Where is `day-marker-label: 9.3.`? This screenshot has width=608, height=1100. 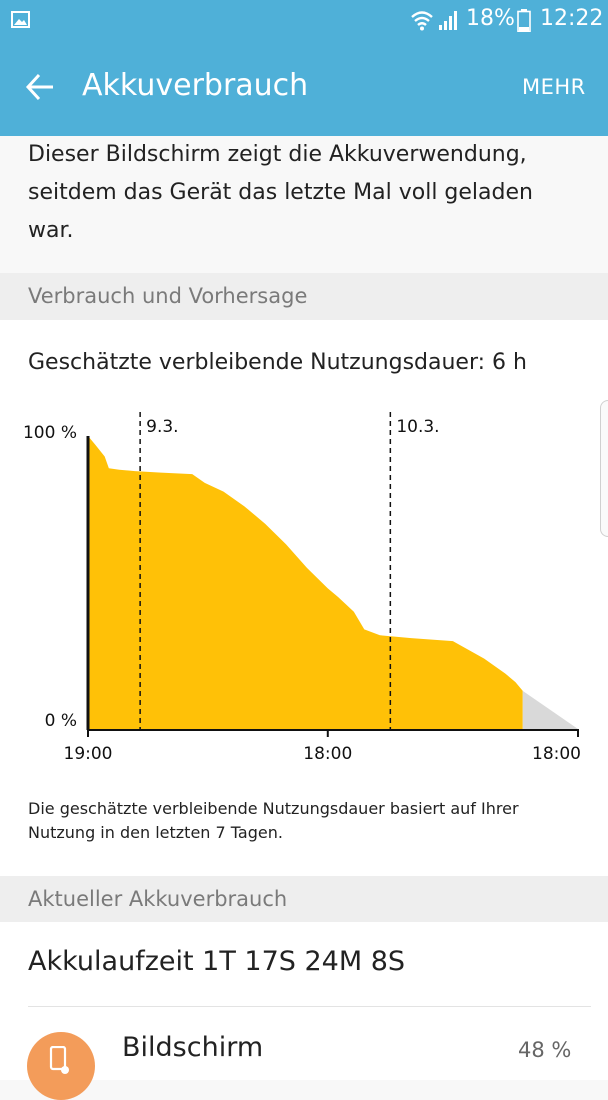 day-marker-label: 9.3. is located at coordinates (162, 427).